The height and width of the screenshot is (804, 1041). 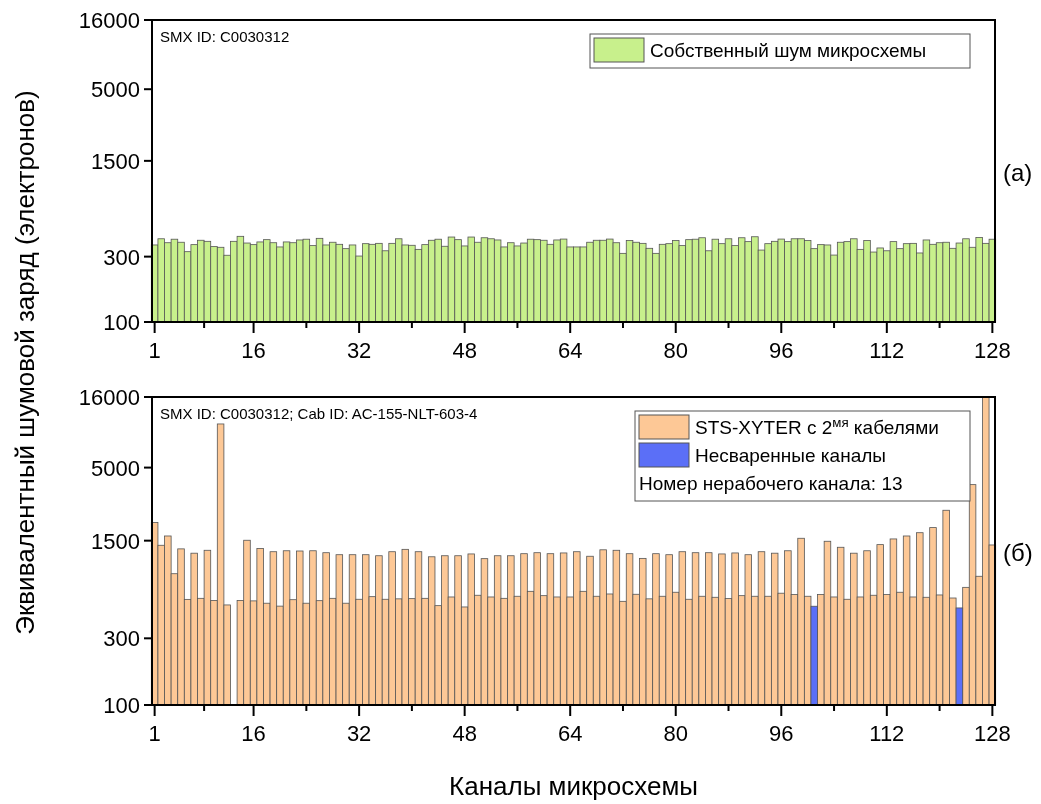 I want to click on x-axis-title: Каналы микросхемы, so click(x=573, y=786).